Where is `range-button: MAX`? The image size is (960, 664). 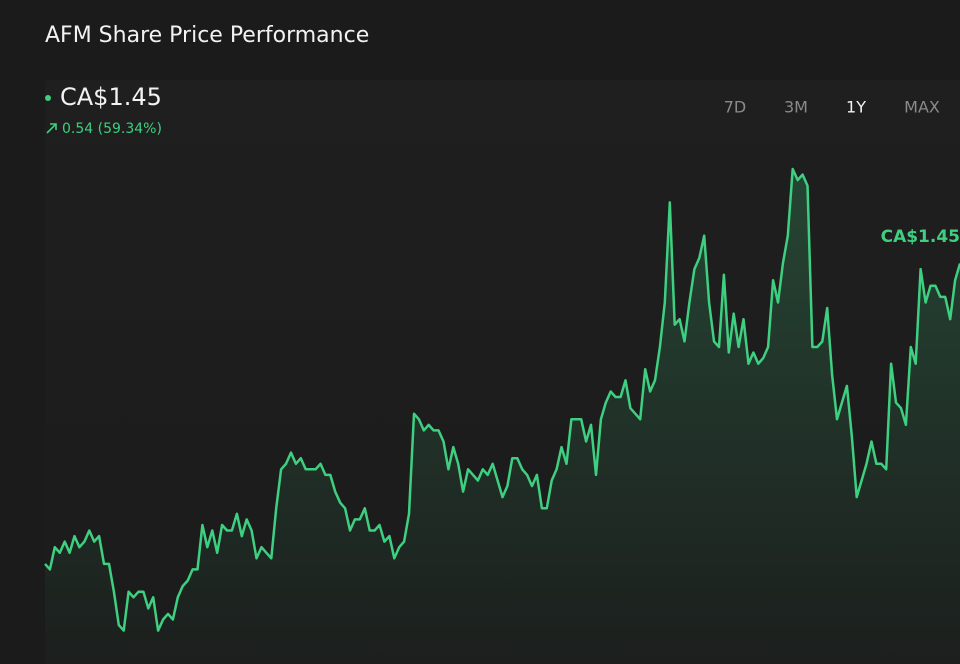 range-button: MAX is located at coordinates (922, 107).